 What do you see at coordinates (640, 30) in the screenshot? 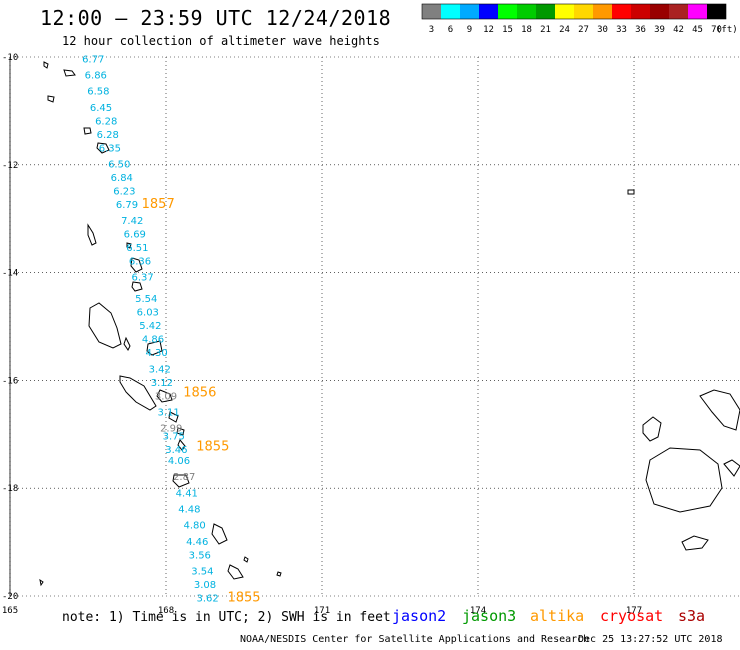
I see `scale-label-36: 36` at bounding box center [640, 30].